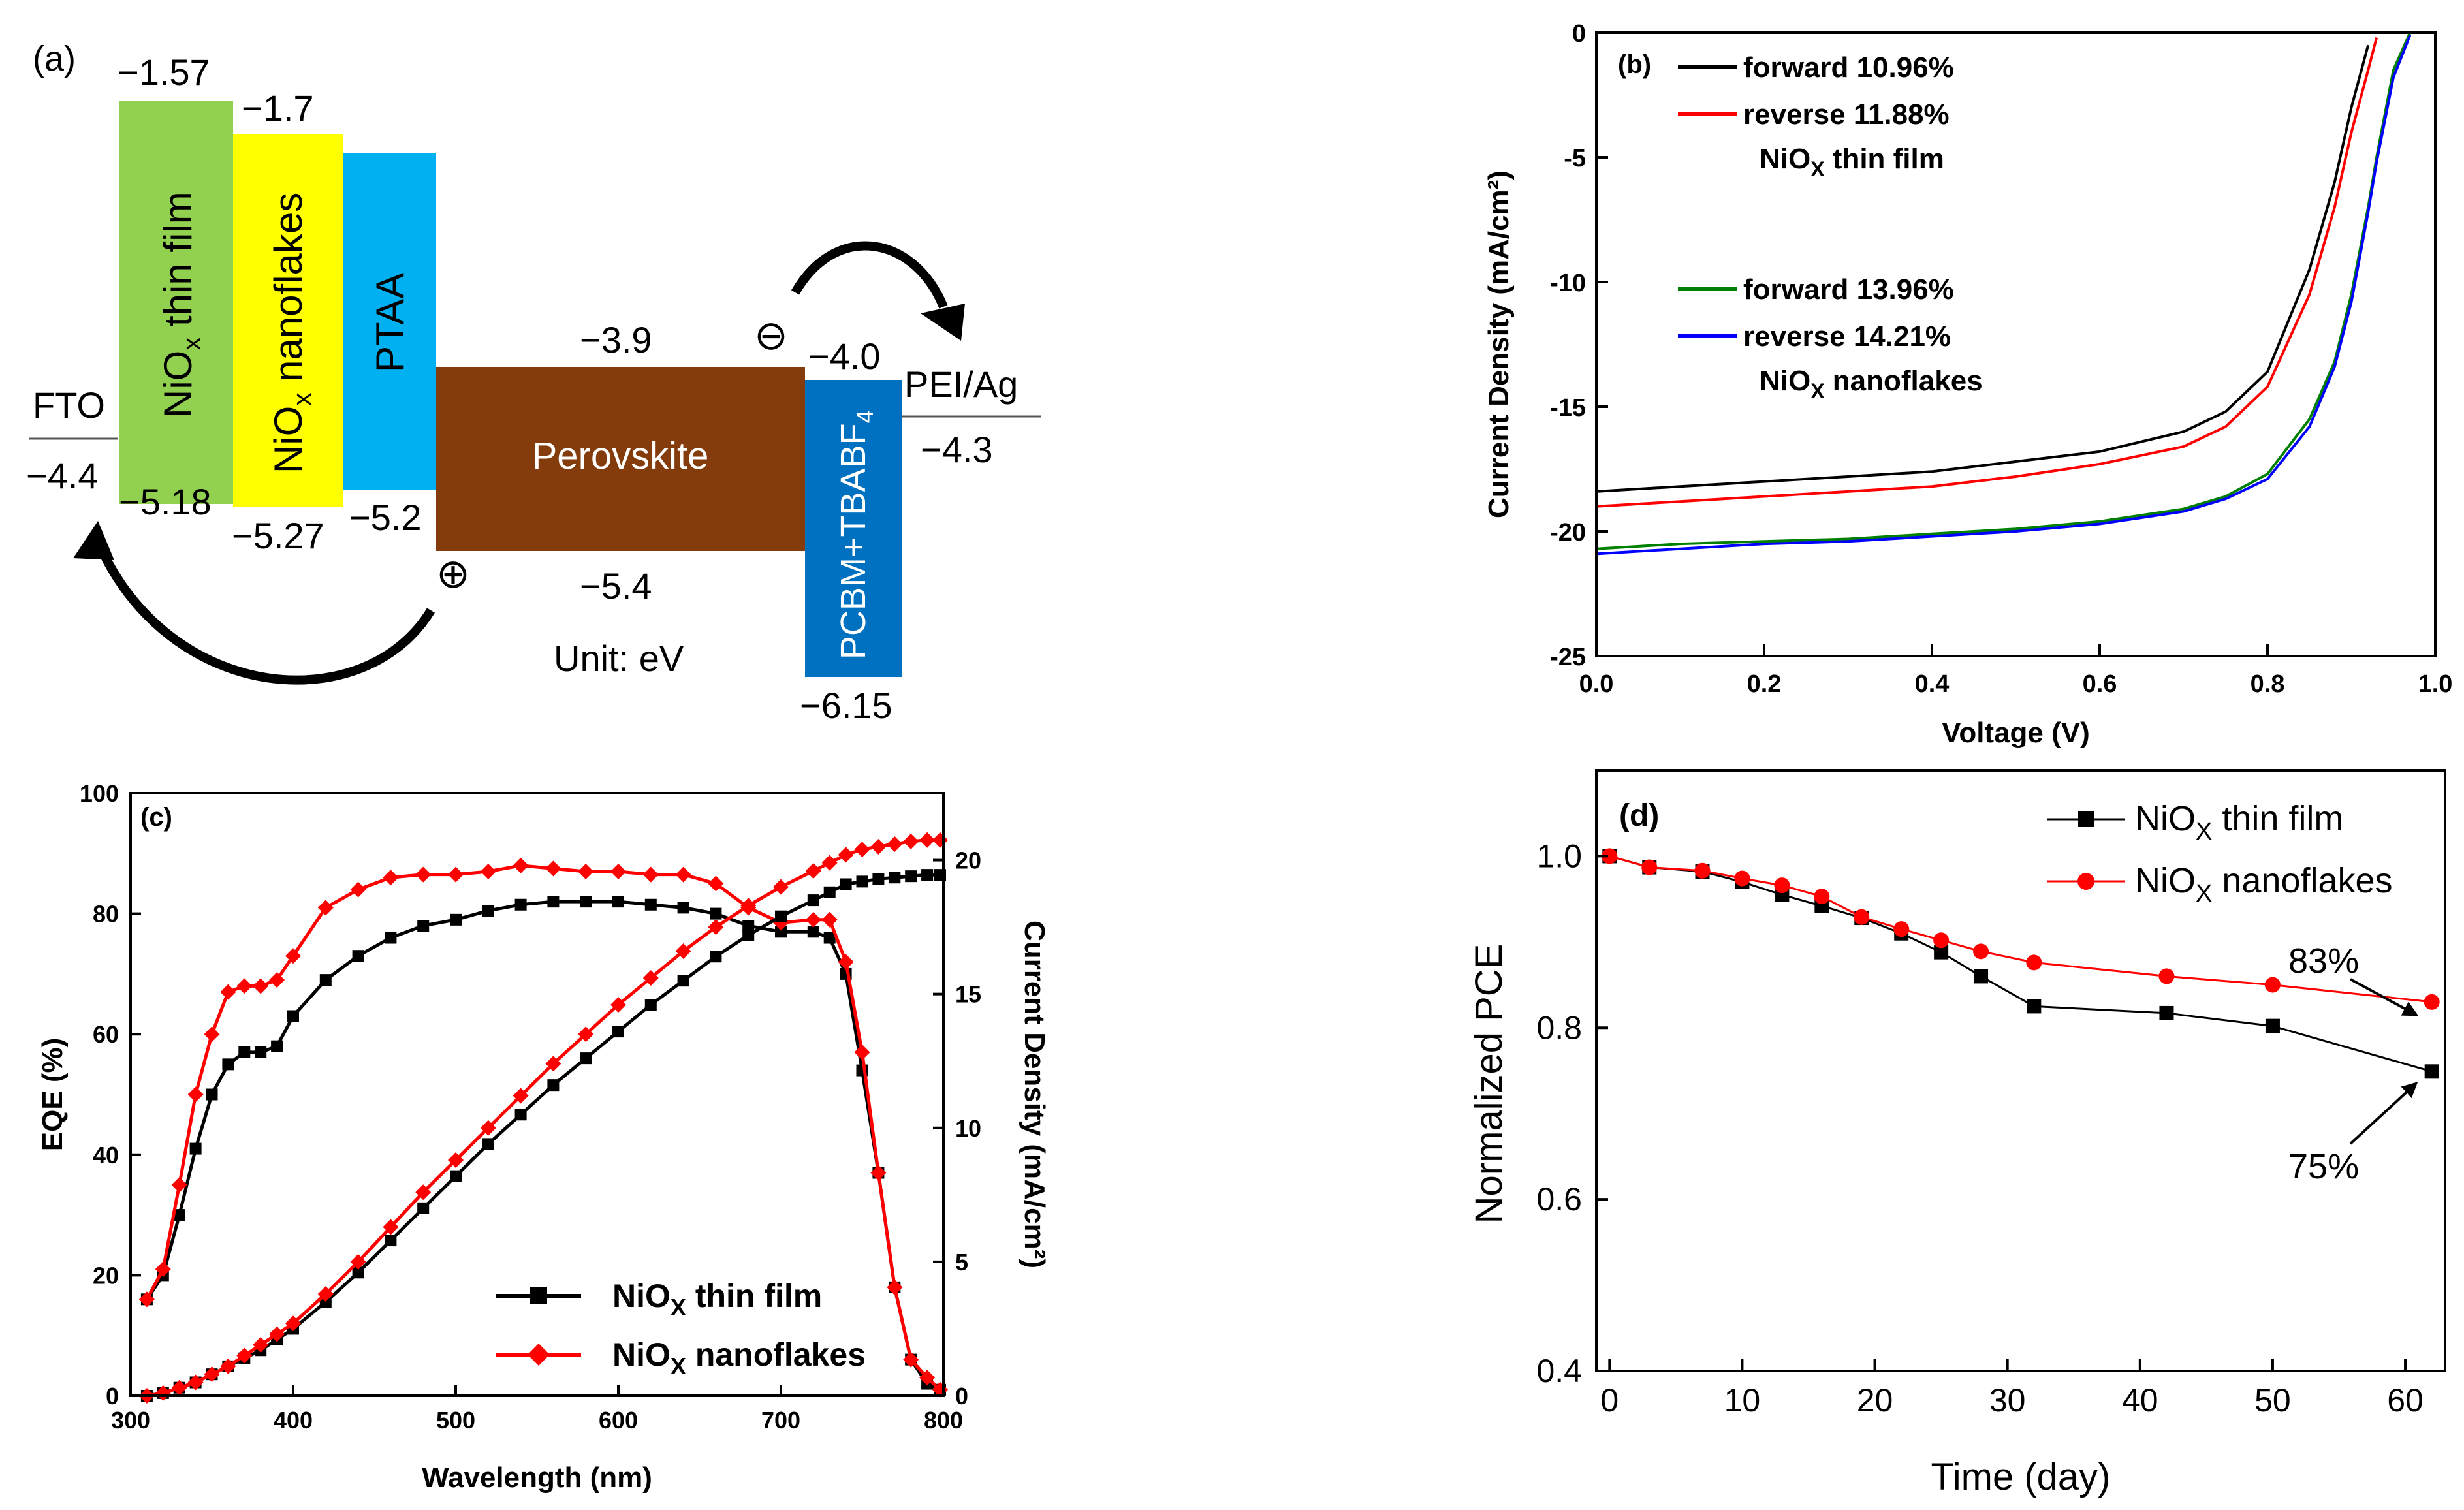 The width and height of the screenshot is (2464, 1510). I want to click on x-tick-label: 400, so click(293, 1420).